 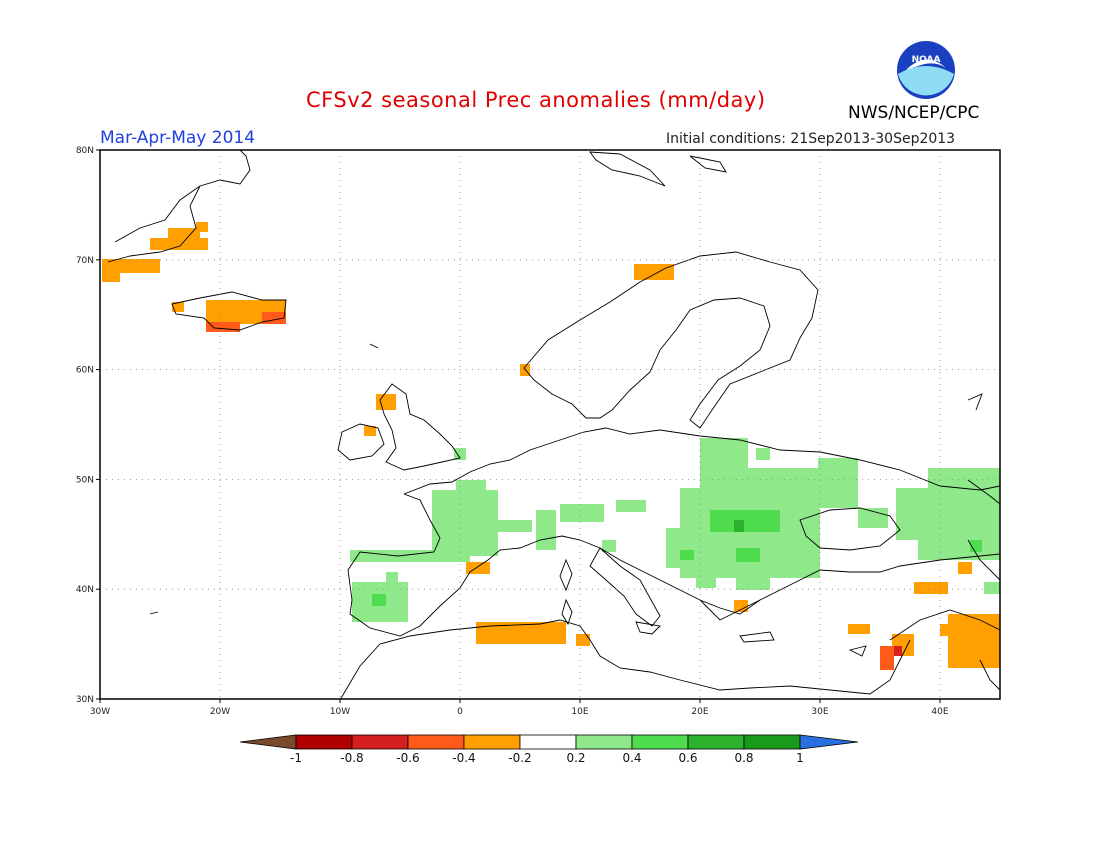 I want to click on noaa-logo: NOAA, so click(x=926, y=70).